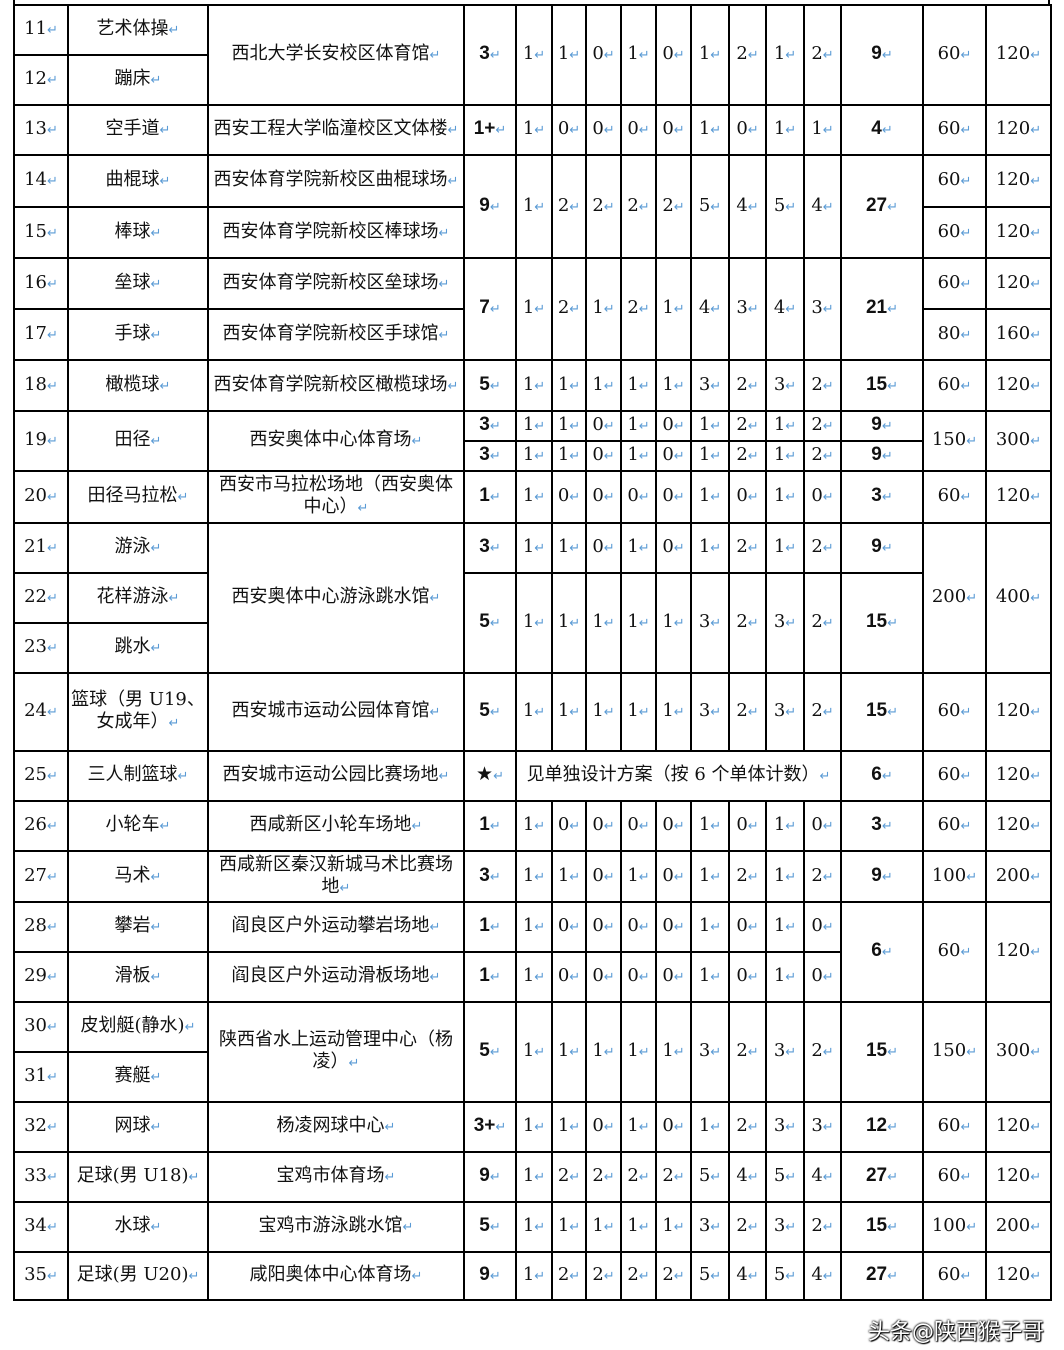 The height and width of the screenshot is (1350, 1064). I want to click on sport-name: 跳水, so click(138, 648).